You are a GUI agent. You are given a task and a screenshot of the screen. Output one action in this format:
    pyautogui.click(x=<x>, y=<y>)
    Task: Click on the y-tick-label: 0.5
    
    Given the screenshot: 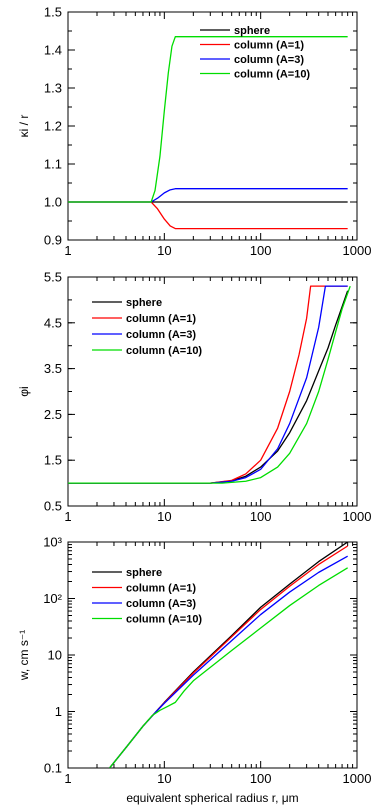 What is the action you would take?
    pyautogui.click(x=53, y=506)
    